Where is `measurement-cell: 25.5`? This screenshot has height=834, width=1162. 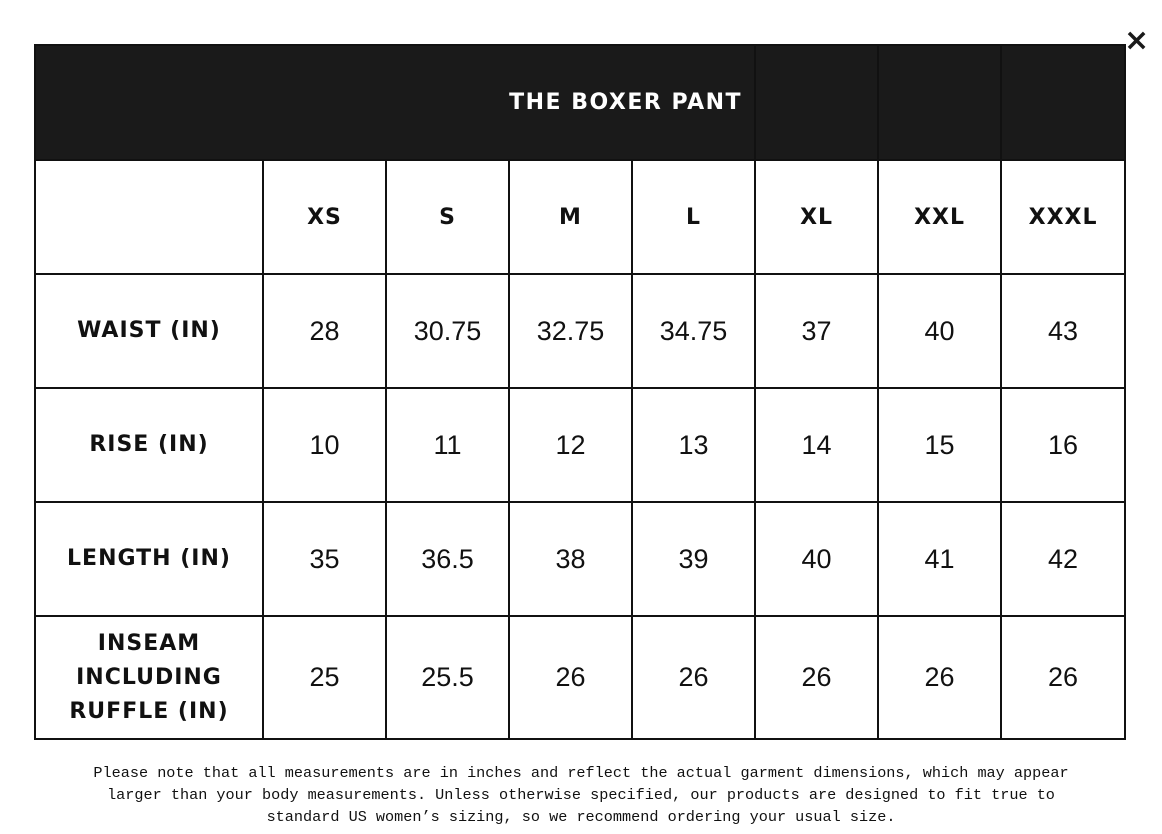 measurement-cell: 25.5 is located at coordinates (447, 677).